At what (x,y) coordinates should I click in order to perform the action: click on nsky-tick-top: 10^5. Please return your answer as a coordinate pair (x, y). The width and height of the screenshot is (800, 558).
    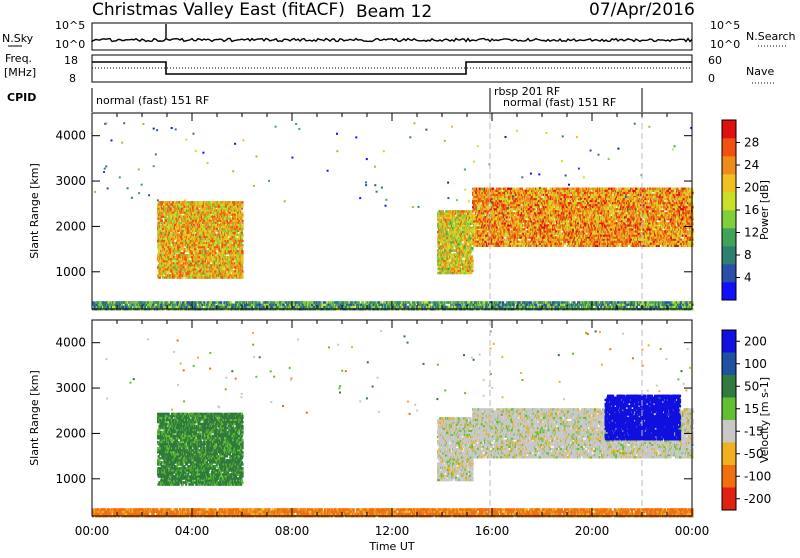
    Looking at the image, I should click on (70, 25).